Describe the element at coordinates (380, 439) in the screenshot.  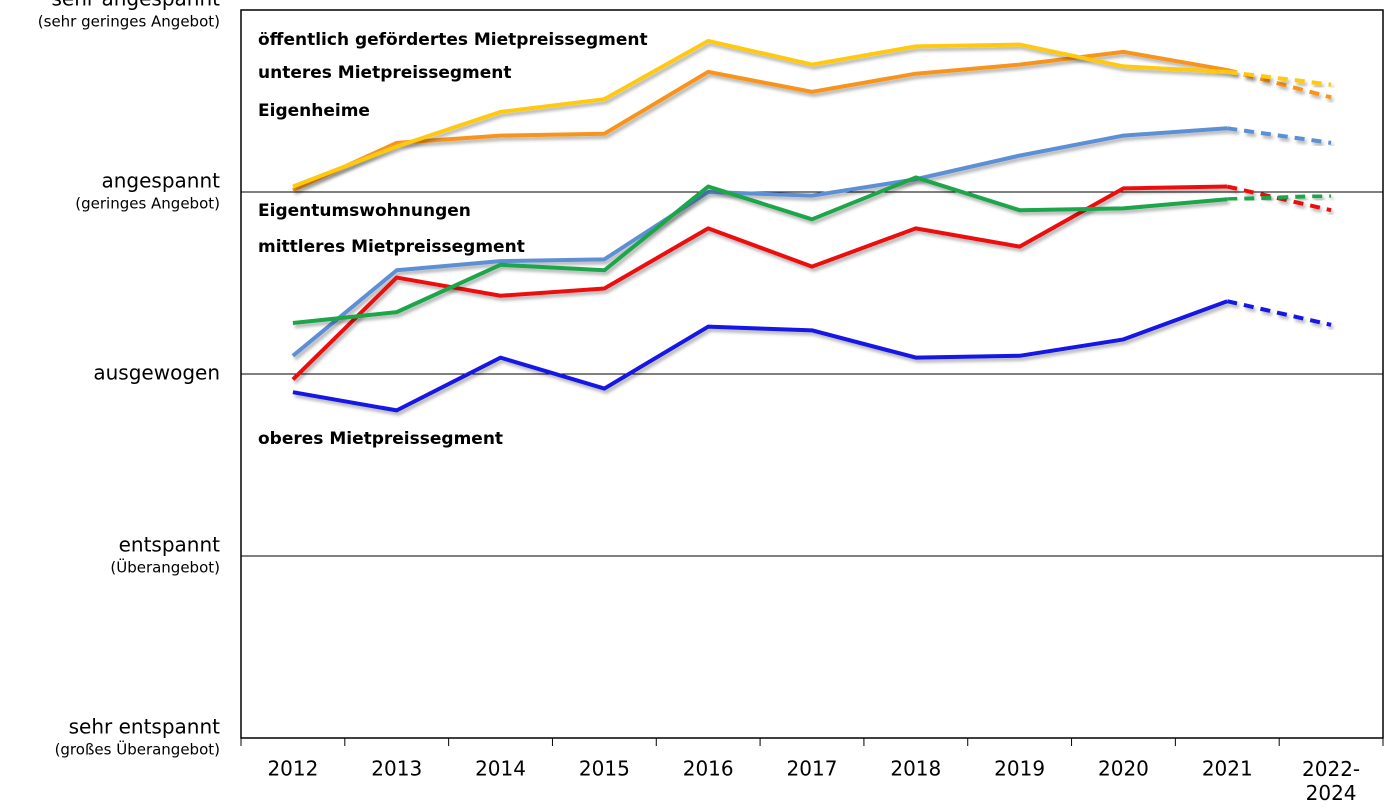
I see `series-label: oberes Mietpreissegment` at that location.